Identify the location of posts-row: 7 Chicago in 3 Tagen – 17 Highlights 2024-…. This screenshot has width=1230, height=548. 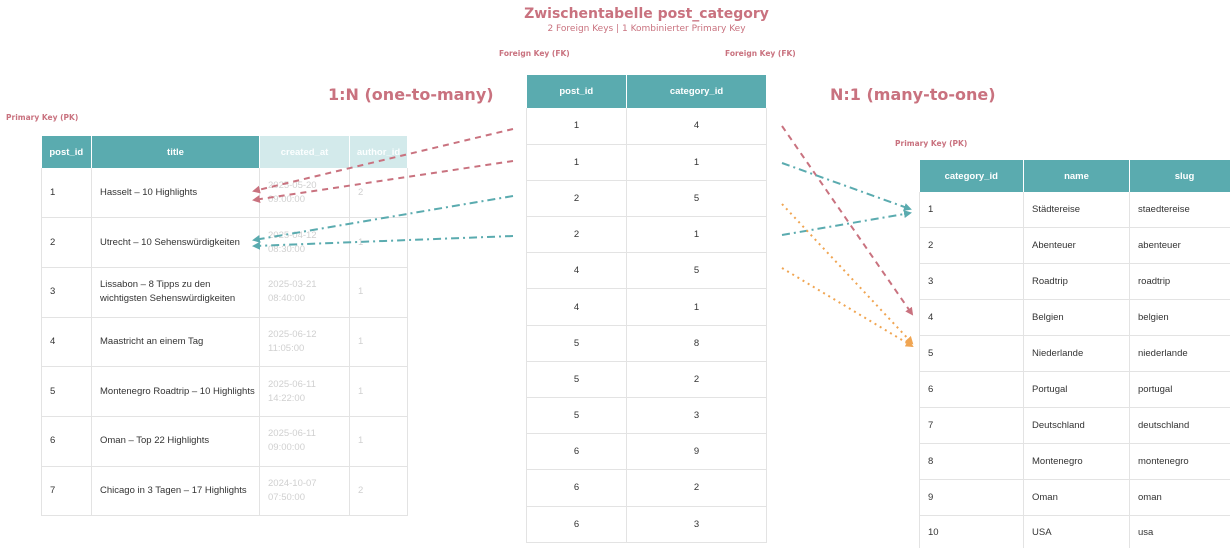
(224, 491).